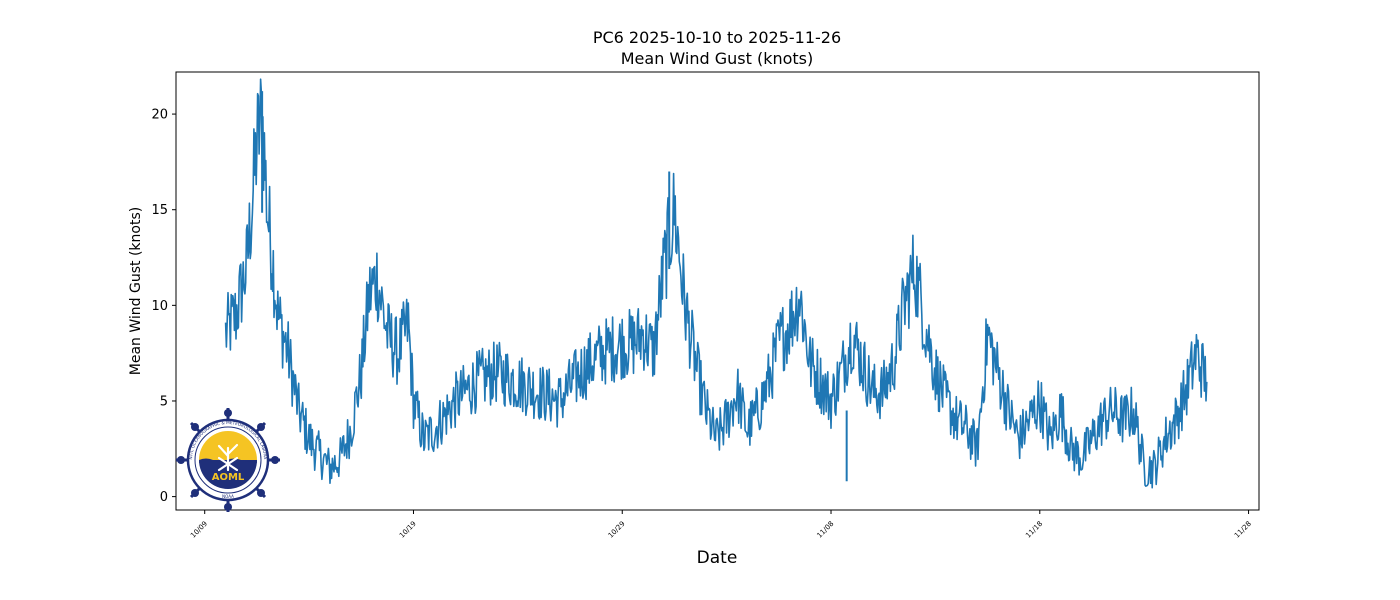 This screenshot has height=600, width=1400. I want to click on y-tick-label: 20, so click(159, 115).